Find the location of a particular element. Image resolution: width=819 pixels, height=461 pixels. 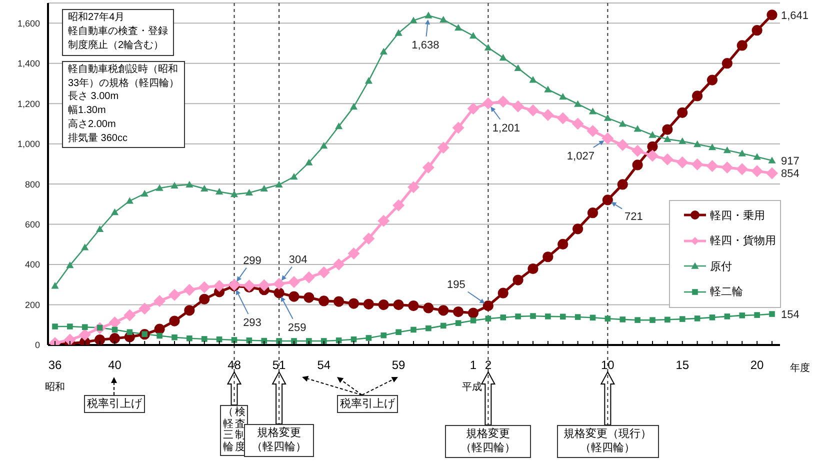

data-label: 721 is located at coordinates (633, 216).